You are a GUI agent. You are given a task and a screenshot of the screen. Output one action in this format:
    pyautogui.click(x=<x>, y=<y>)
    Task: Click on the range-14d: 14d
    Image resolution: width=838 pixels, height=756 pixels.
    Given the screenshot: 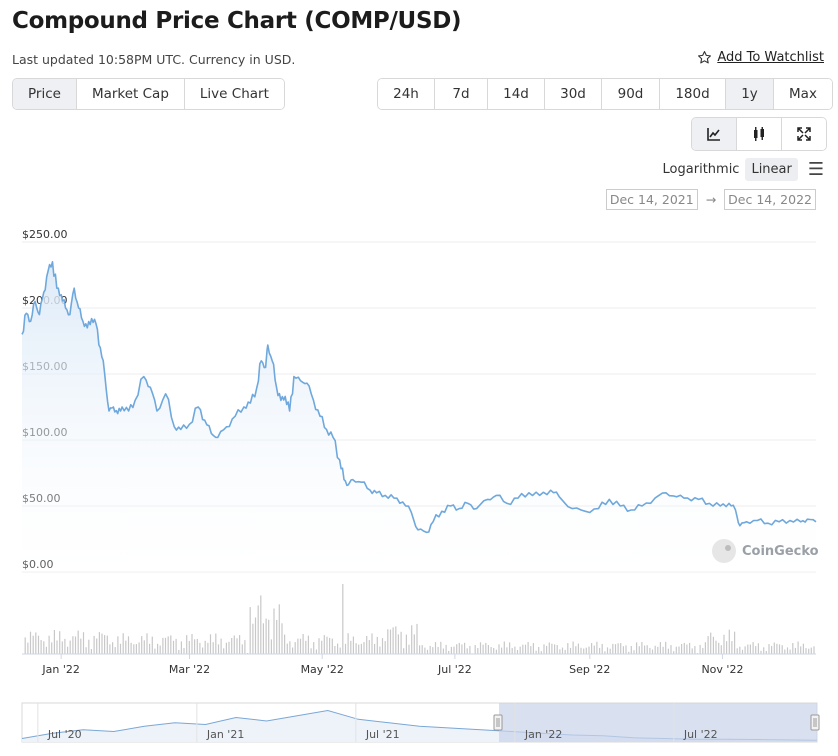 What is the action you would take?
    pyautogui.click(x=516, y=94)
    